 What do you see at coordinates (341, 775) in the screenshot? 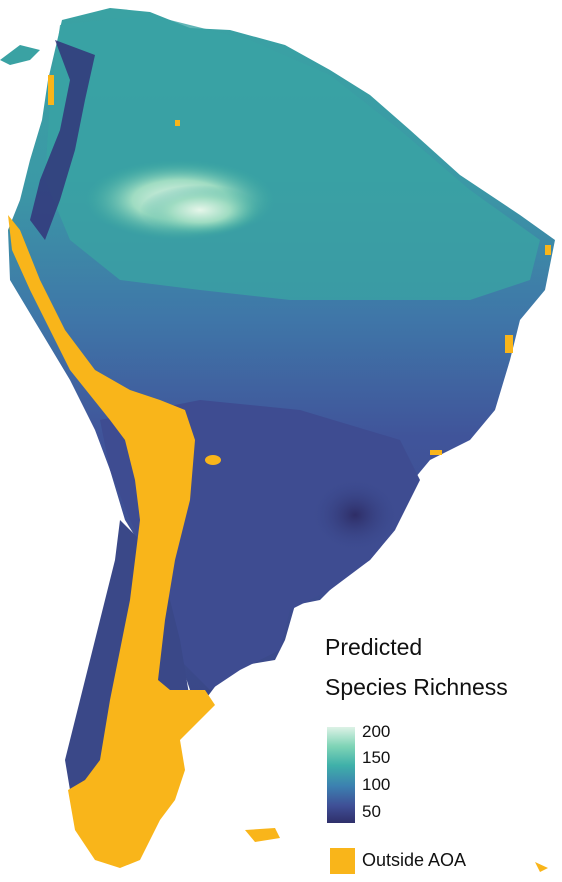
I see `color-scale-bar` at bounding box center [341, 775].